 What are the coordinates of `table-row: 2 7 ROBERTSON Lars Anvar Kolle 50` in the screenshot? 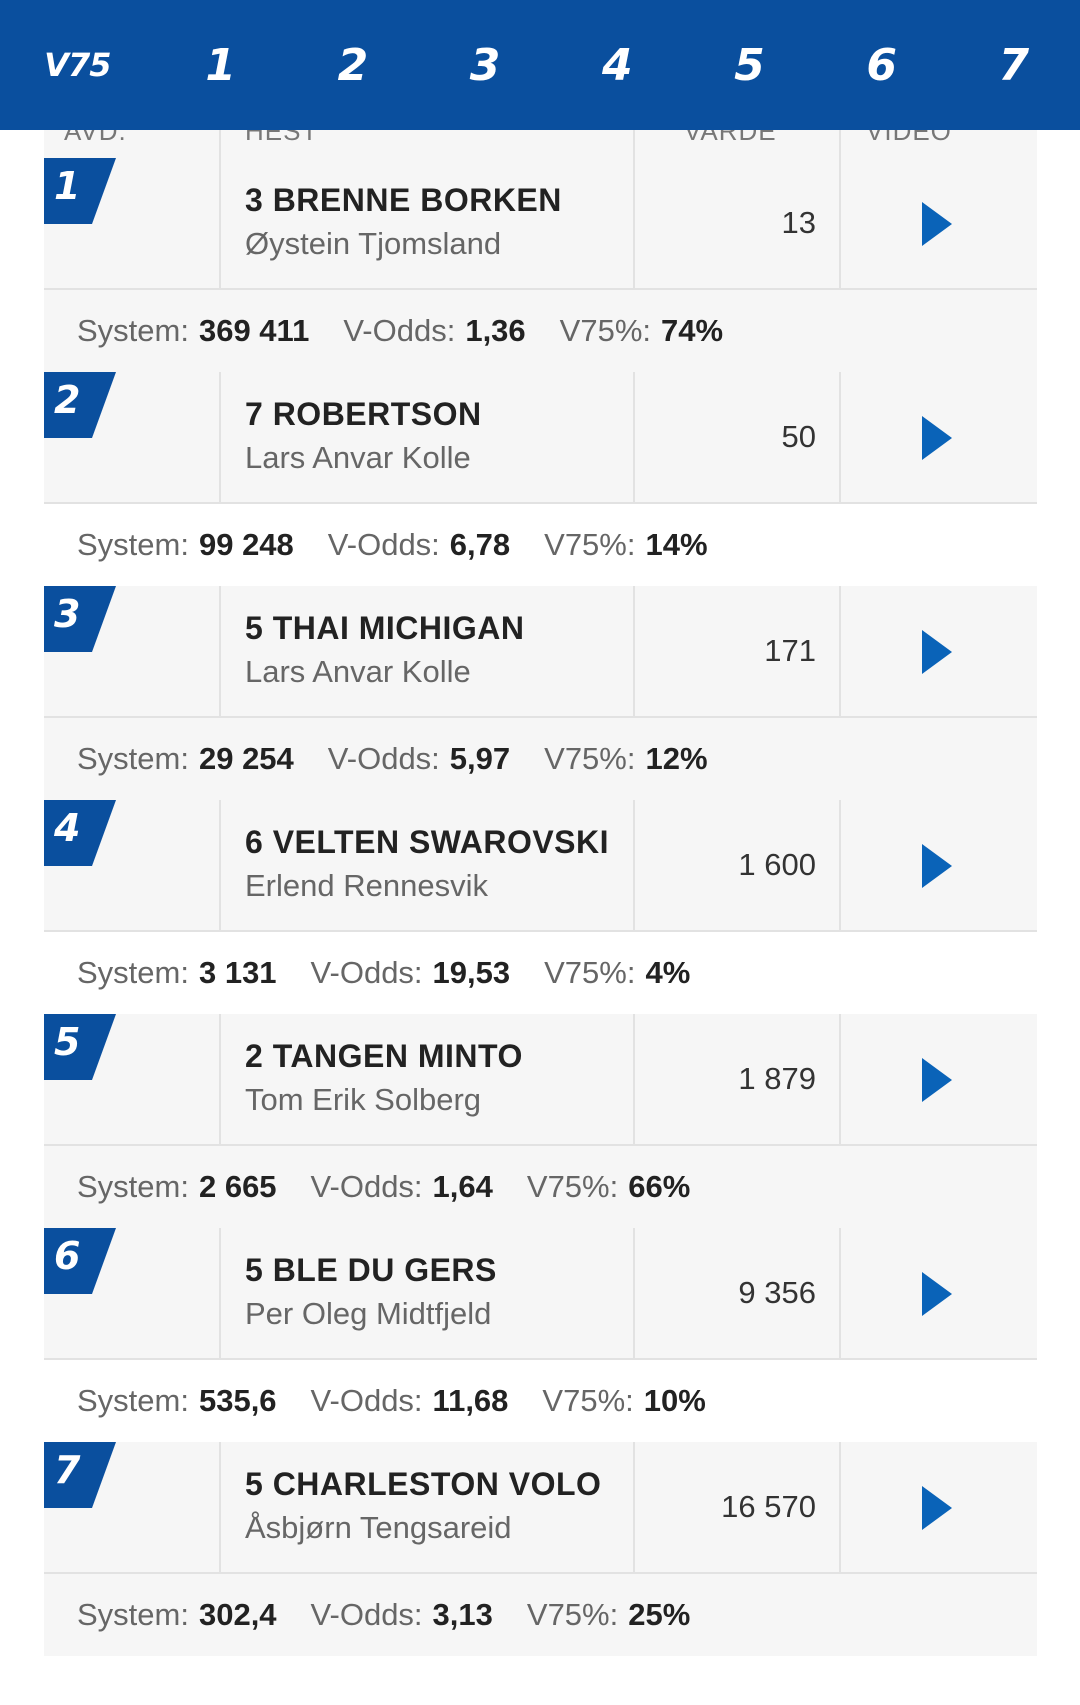 It's located at (540, 438).